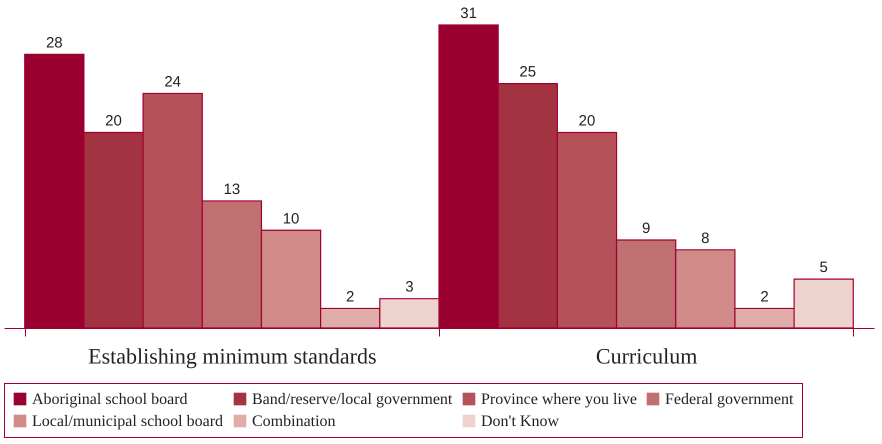 The image size is (882, 444). Describe the element at coordinates (291, 219) in the screenshot. I see `data-label: 10` at that location.